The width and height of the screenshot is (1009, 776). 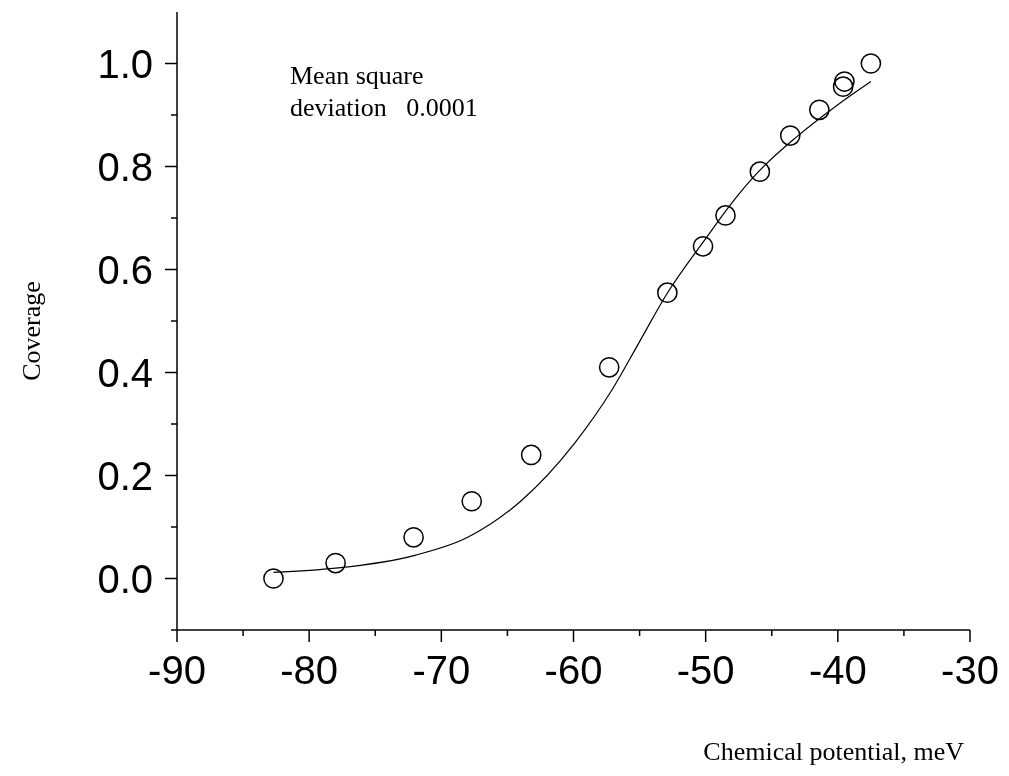 I want to click on x-axis-title: Chemical potential, meV, so click(x=834, y=751).